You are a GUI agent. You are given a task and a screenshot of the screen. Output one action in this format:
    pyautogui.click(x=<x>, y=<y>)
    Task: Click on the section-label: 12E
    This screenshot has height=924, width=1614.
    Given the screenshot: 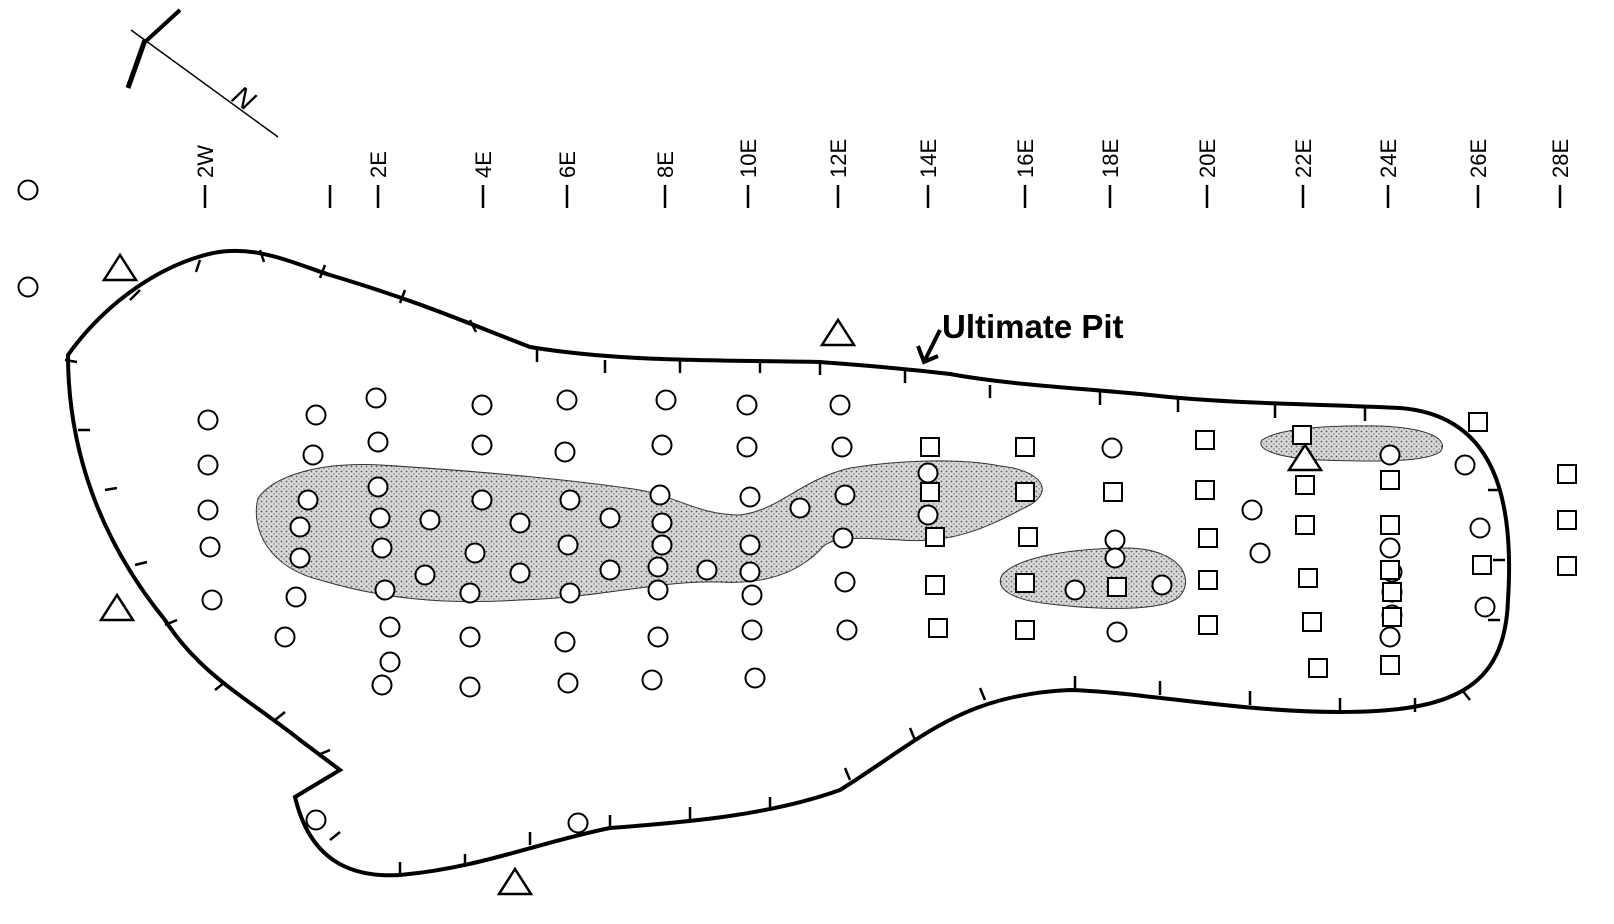 What is the action you would take?
    pyautogui.click(x=838, y=158)
    